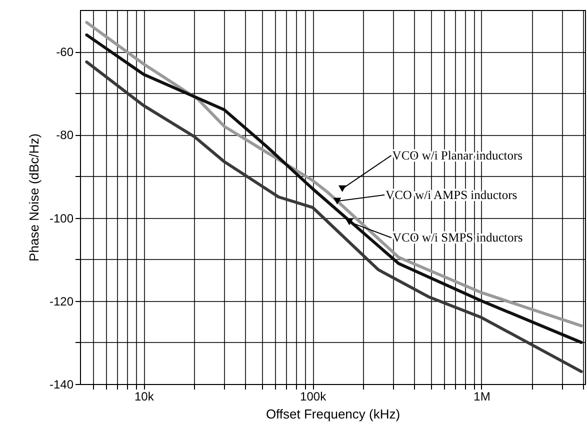 The height and width of the screenshot is (443, 587). I want to click on x-tick-label: 100k, so click(314, 397).